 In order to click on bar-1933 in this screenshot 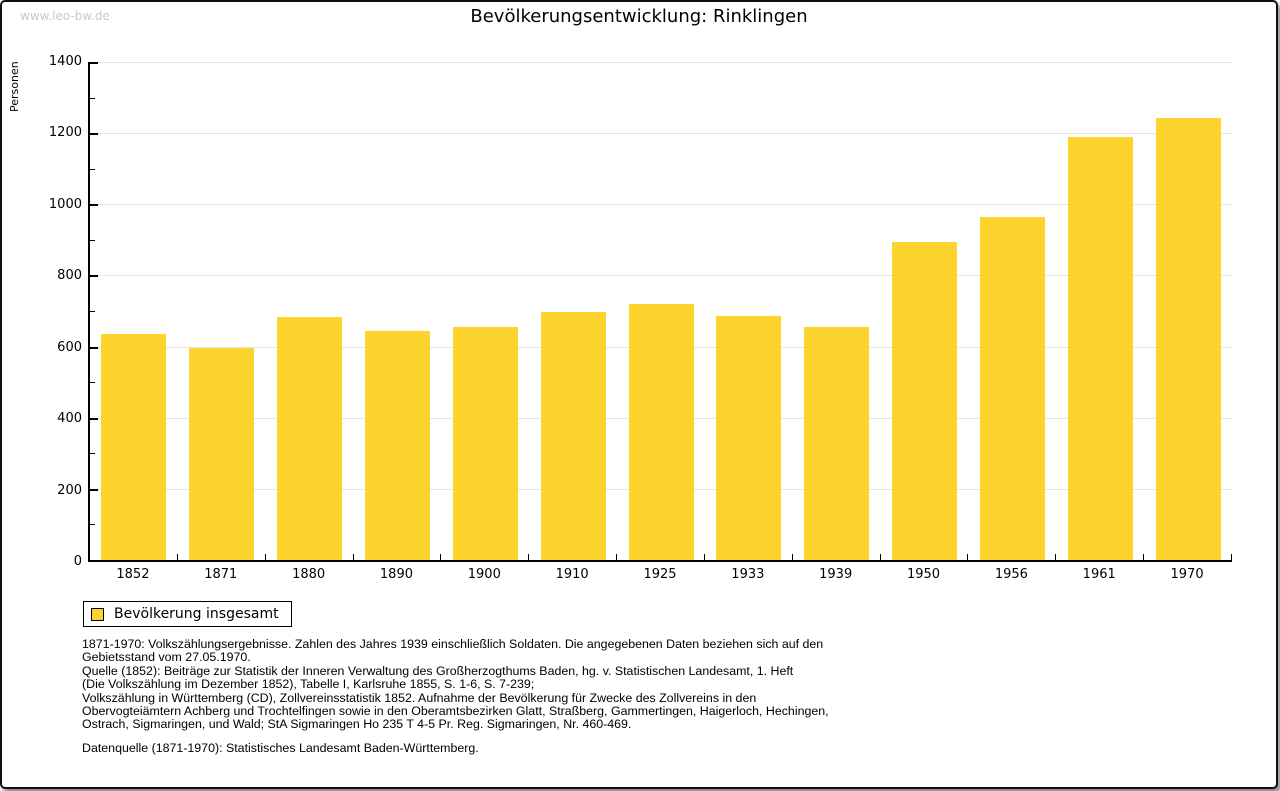, I will do `click(749, 438)`.